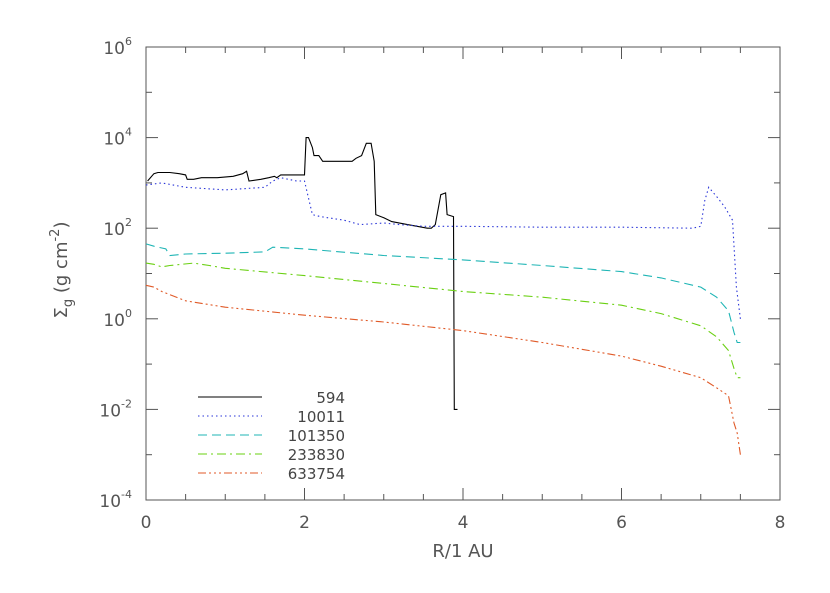  What do you see at coordinates (316, 474) in the screenshot?
I see `legend-label-633754: 633754` at bounding box center [316, 474].